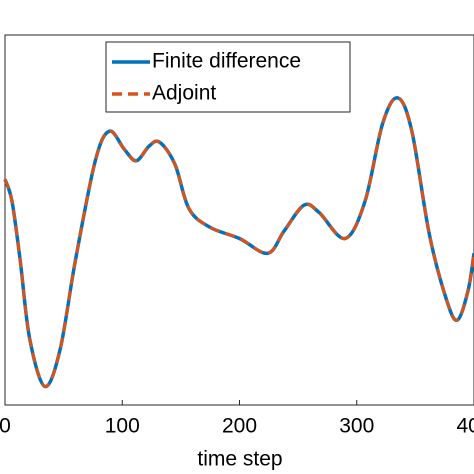 The height and width of the screenshot is (474, 474). What do you see at coordinates (228, 77) in the screenshot?
I see `legend` at bounding box center [228, 77].